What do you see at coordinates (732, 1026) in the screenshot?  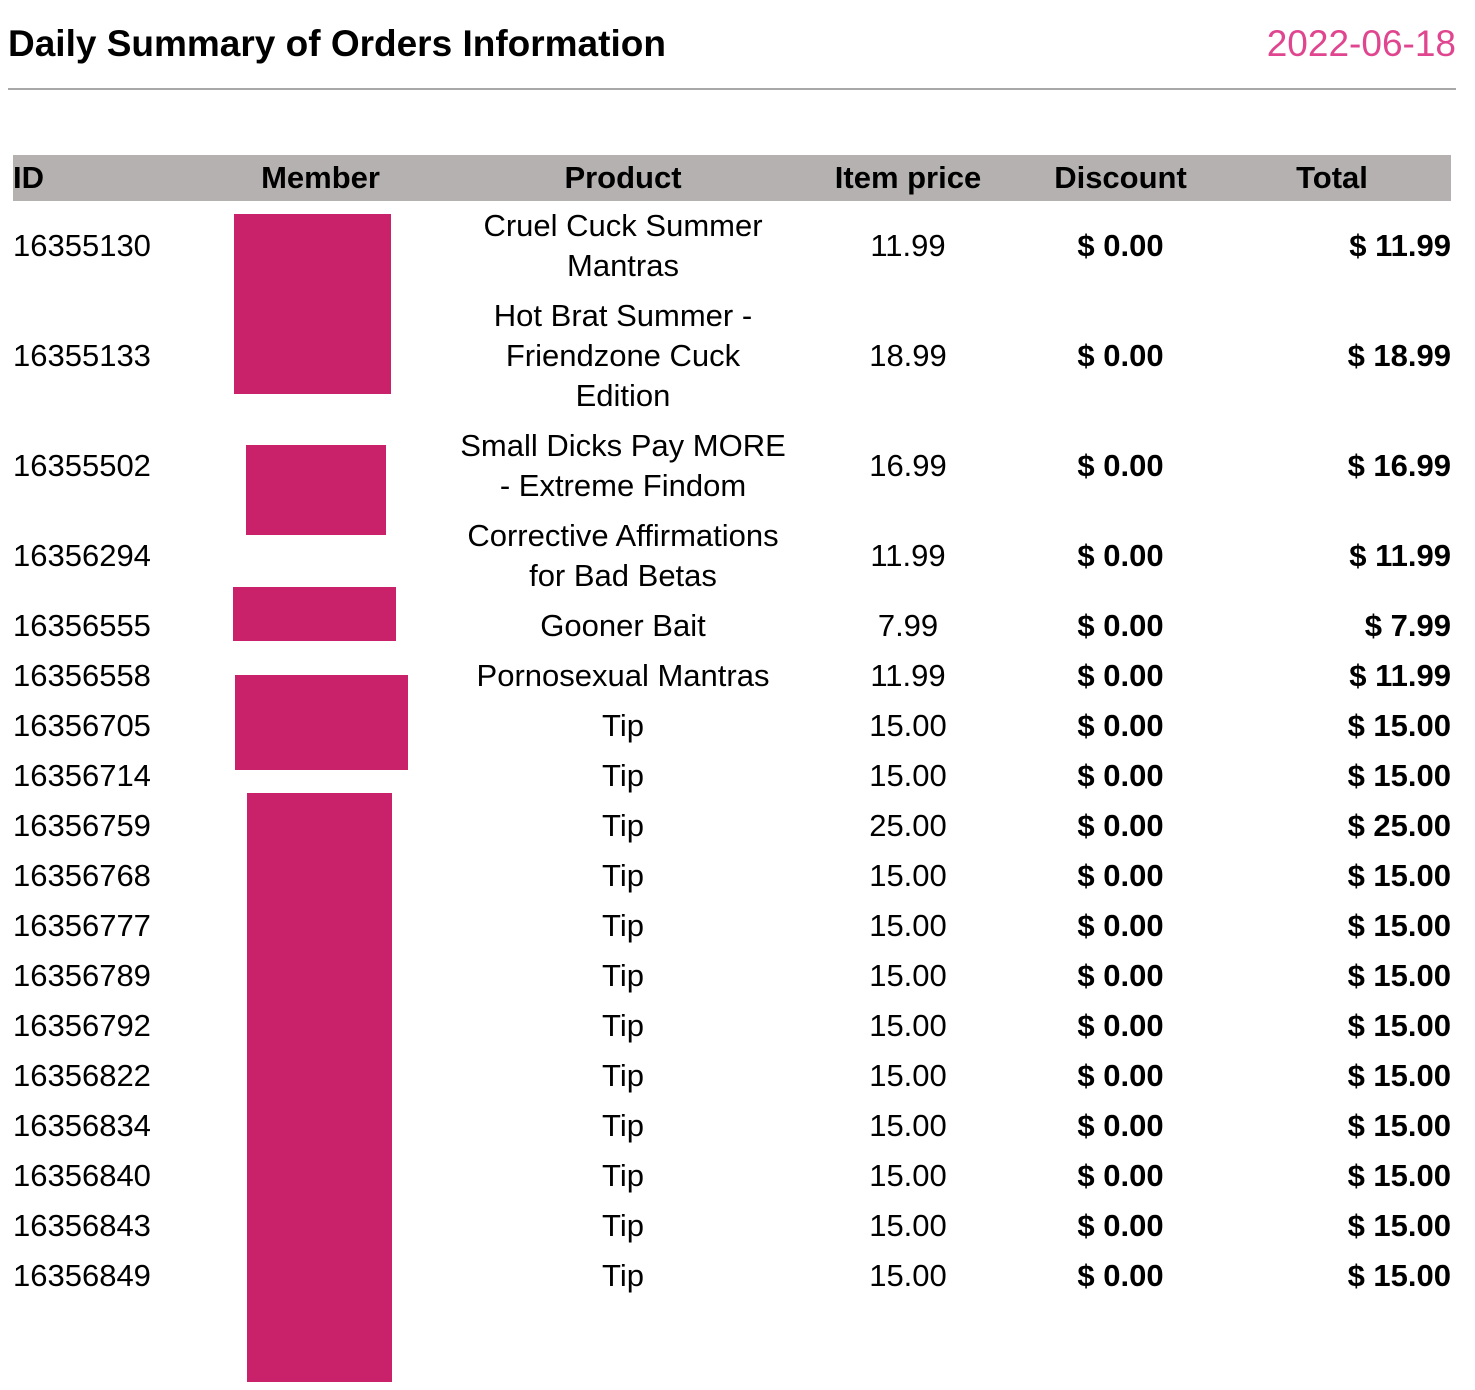 I see `table-row: 16356792 Tip 15.00 $ 0.00 $ 15.00` at bounding box center [732, 1026].